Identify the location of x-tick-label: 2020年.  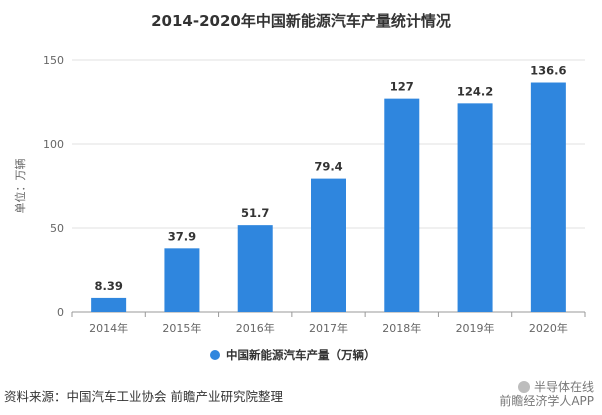
(548, 328).